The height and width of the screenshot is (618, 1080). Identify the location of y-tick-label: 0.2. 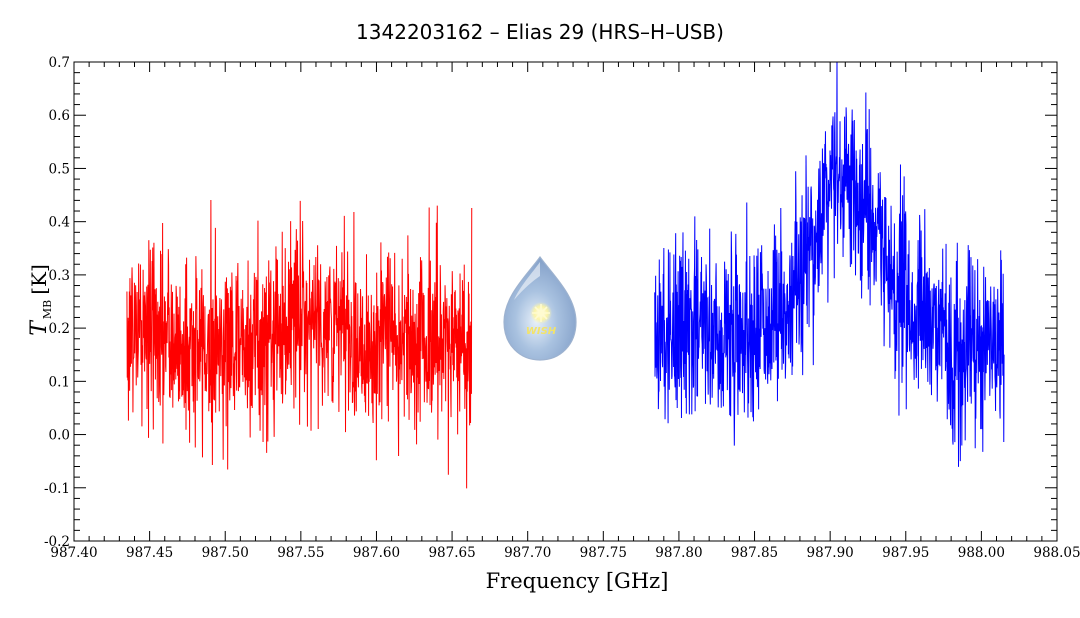
(59, 329).